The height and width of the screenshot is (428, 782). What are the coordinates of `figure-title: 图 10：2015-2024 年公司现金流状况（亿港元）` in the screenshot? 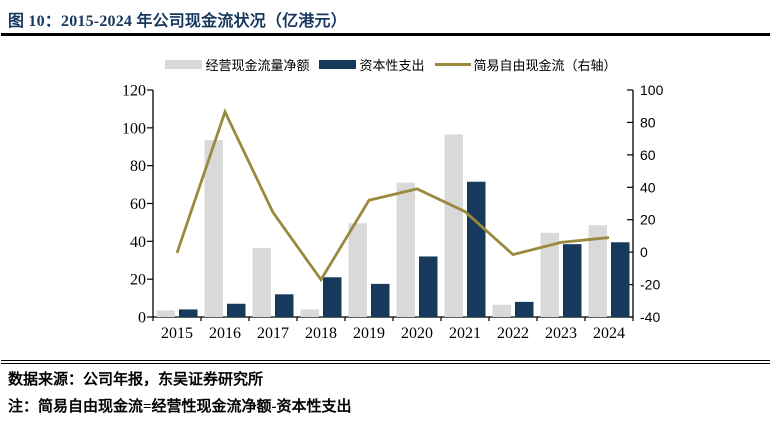 It's located at (177, 21).